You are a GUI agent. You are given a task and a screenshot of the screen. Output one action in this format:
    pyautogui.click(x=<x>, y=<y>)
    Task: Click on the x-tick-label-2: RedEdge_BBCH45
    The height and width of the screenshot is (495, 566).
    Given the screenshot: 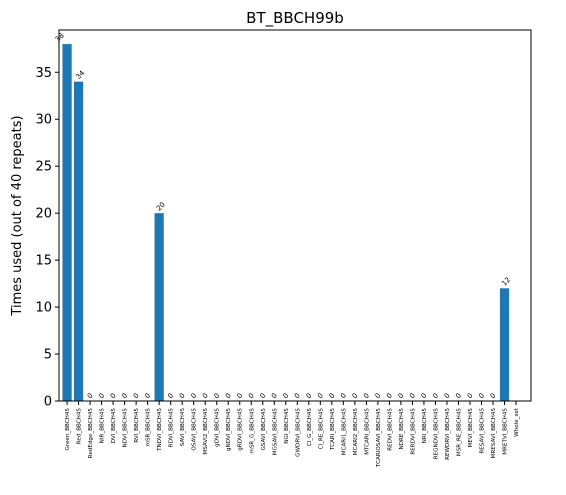 What is the action you would take?
    pyautogui.click(x=91, y=433)
    